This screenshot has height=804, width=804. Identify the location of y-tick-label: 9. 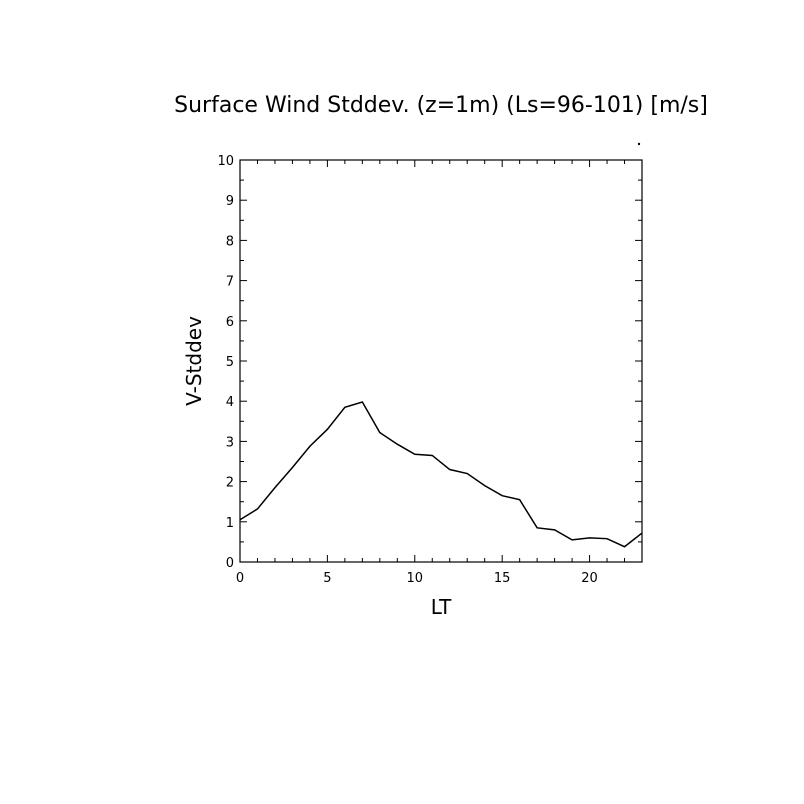
(230, 201).